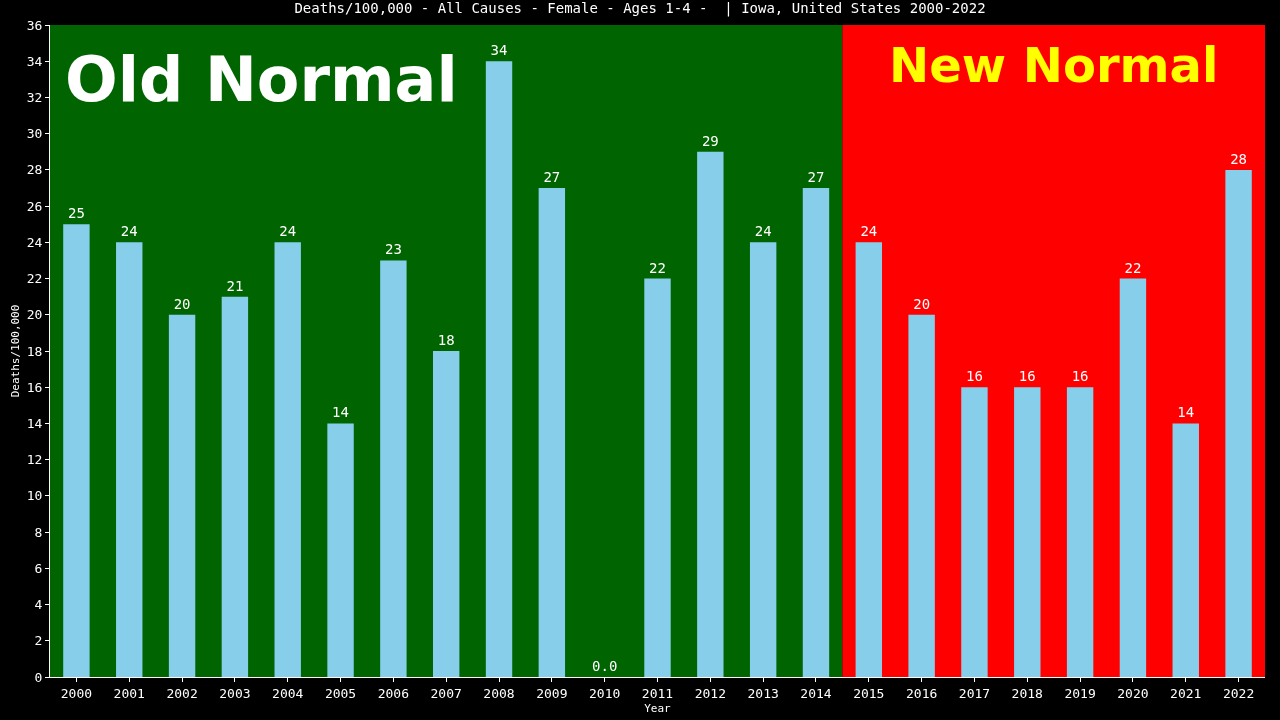  I want to click on y-tick-label: 30, so click(34, 134).